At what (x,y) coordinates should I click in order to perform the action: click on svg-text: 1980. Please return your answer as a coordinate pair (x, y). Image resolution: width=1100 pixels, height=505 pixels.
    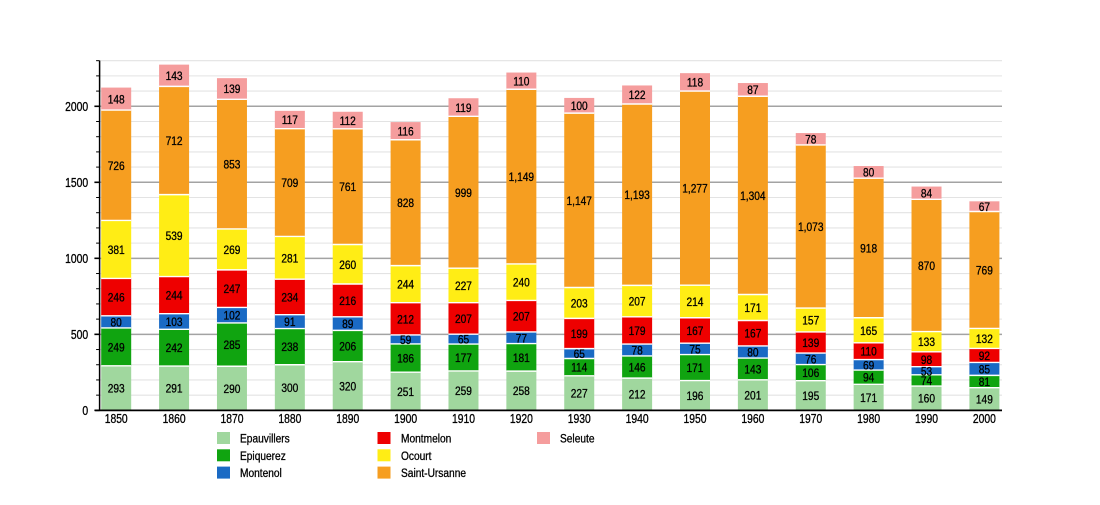
    Looking at the image, I should click on (868, 419).